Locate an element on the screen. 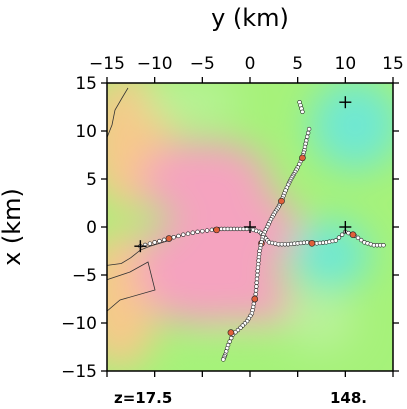  y-tick-label: −10 is located at coordinates (79, 324).